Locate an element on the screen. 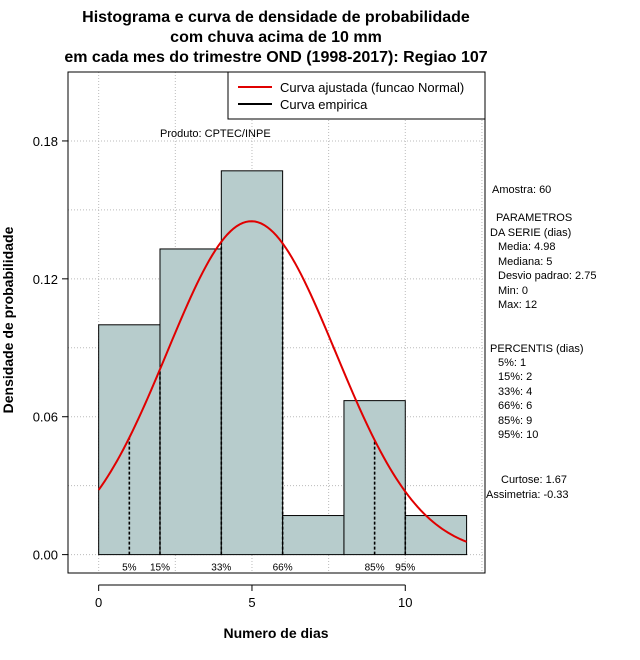  parametros-title-1: PARAMETROS is located at coordinates (534, 218).